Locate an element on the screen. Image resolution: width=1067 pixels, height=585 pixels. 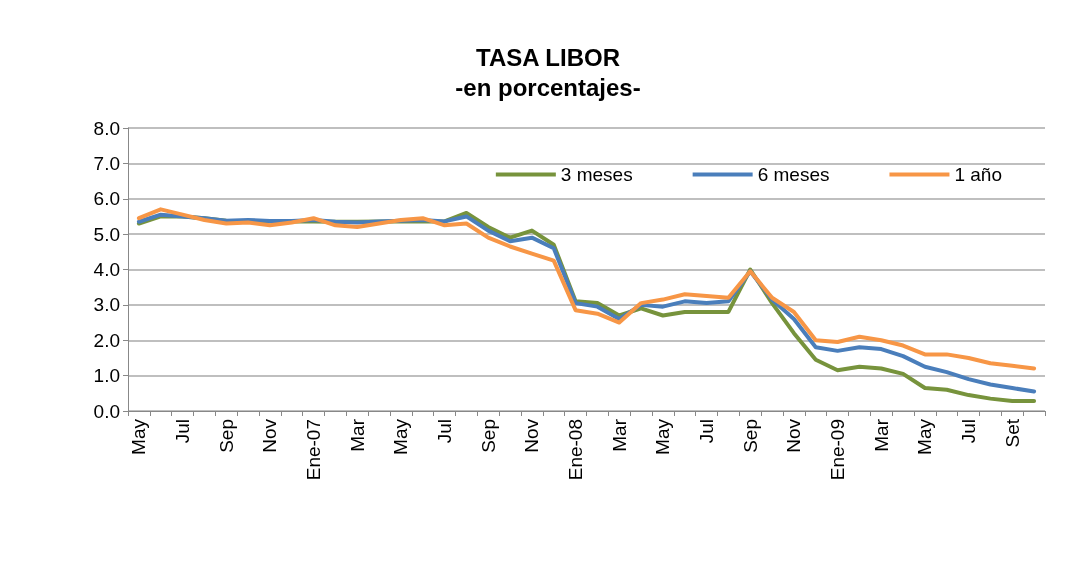
y-tick-label: 0.0 is located at coordinates (106, 411).